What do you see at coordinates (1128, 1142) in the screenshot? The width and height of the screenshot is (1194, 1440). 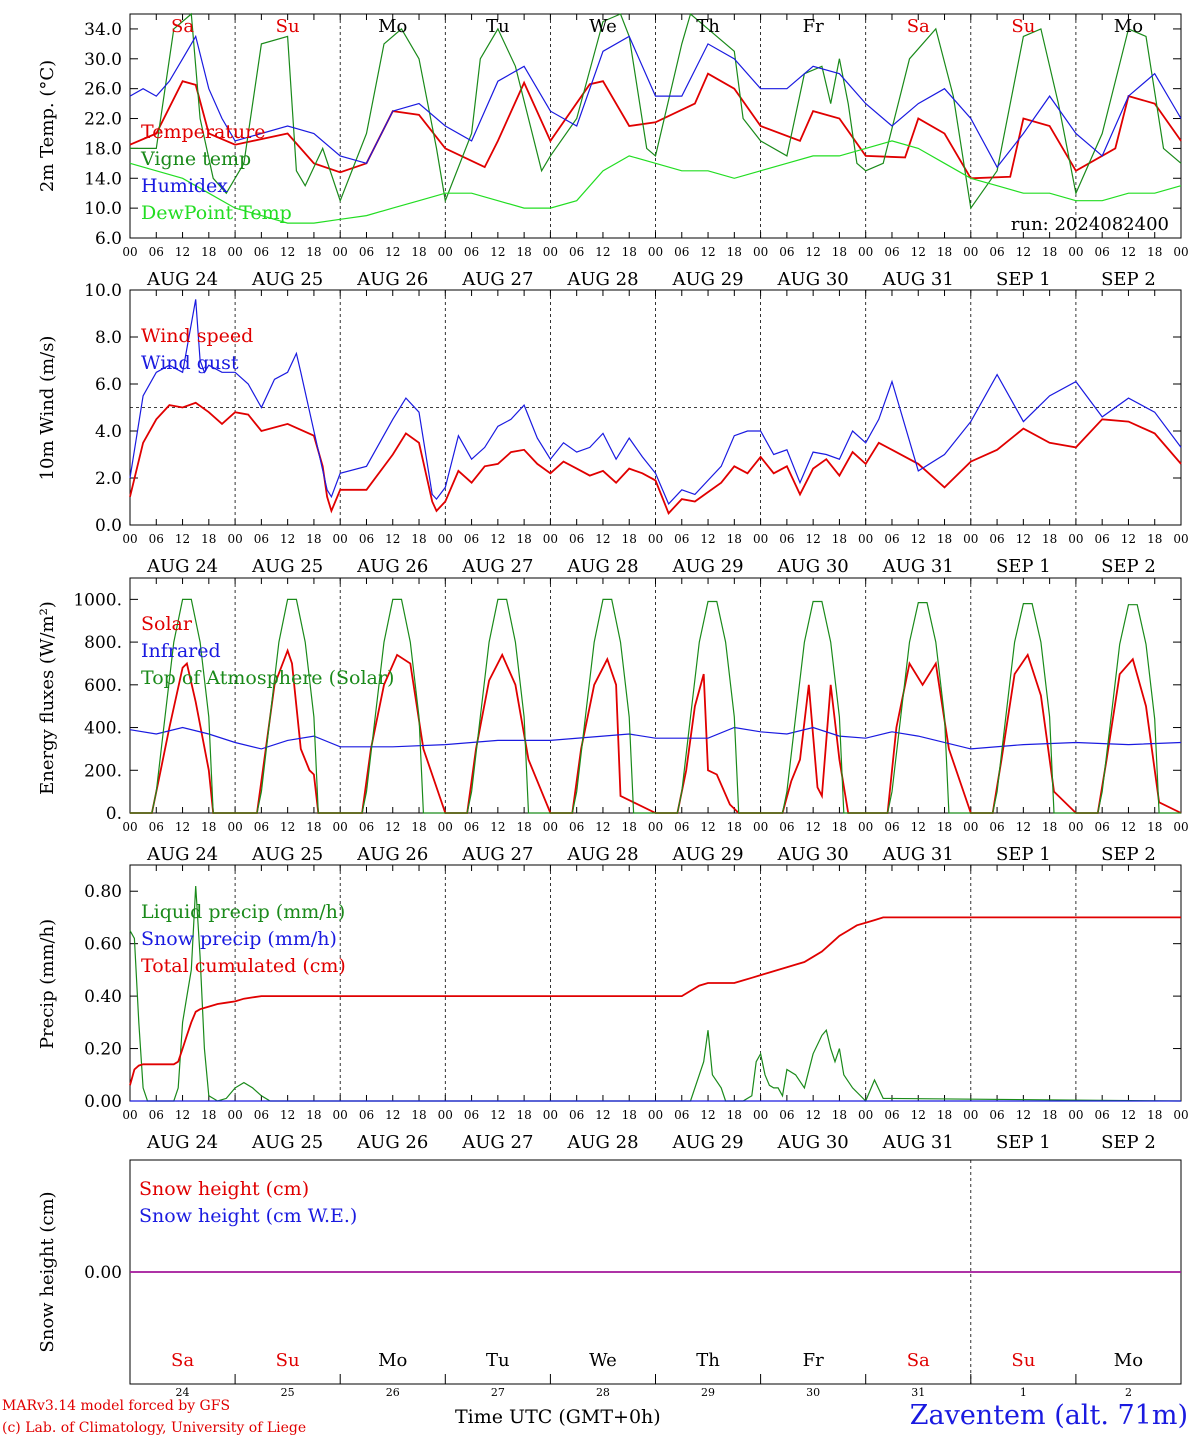 I see `date-label: SEP 2` at bounding box center [1128, 1142].